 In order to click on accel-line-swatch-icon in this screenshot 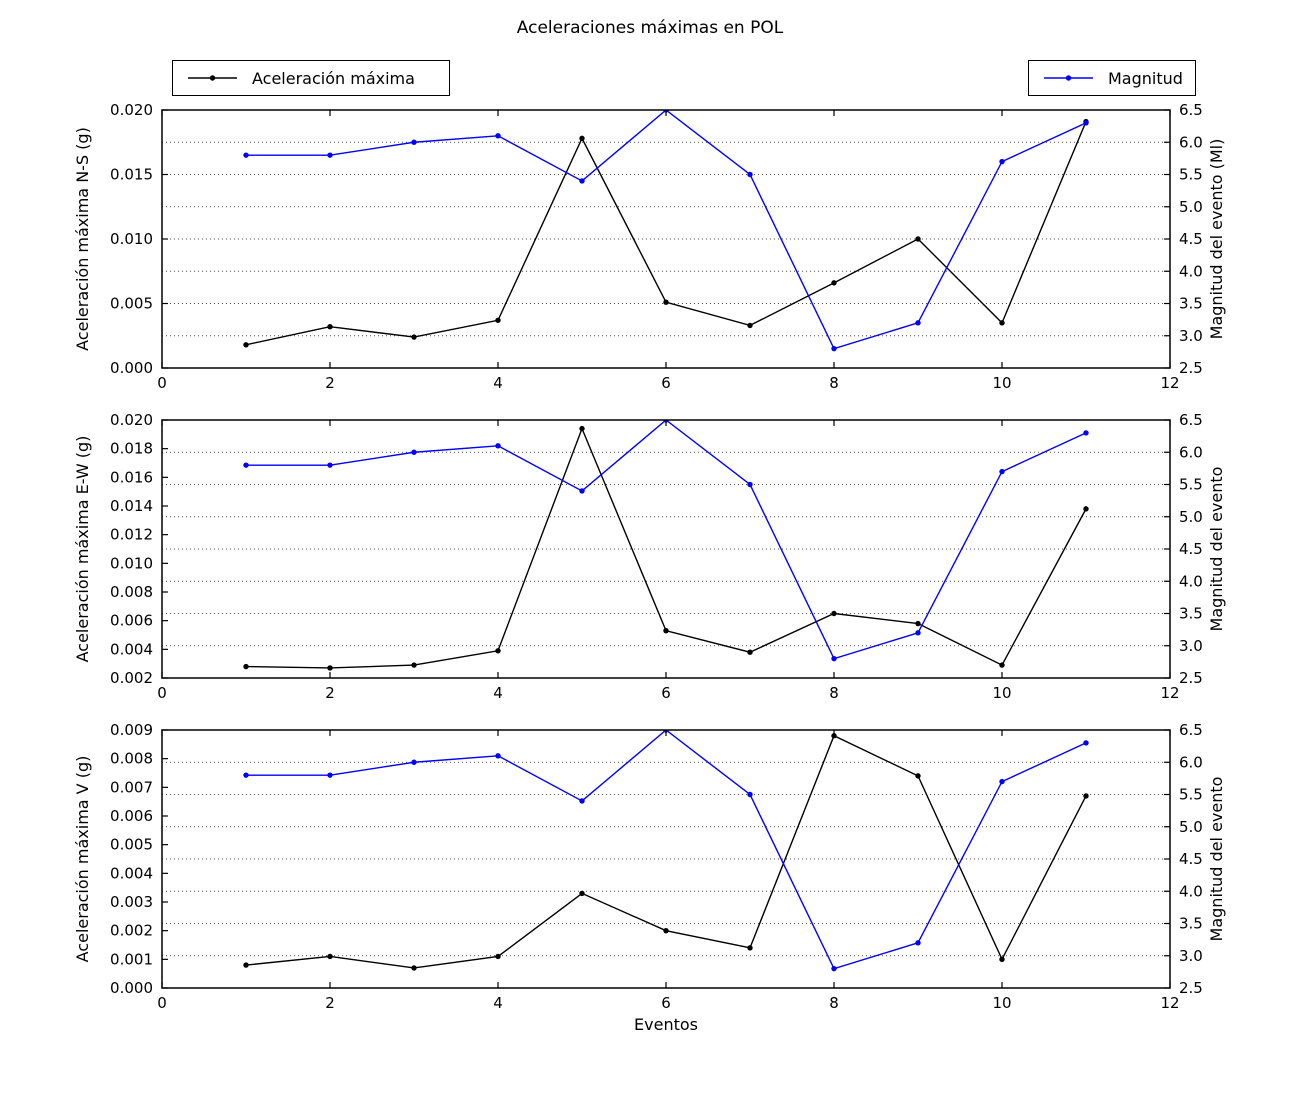, I will do `click(212, 78)`.